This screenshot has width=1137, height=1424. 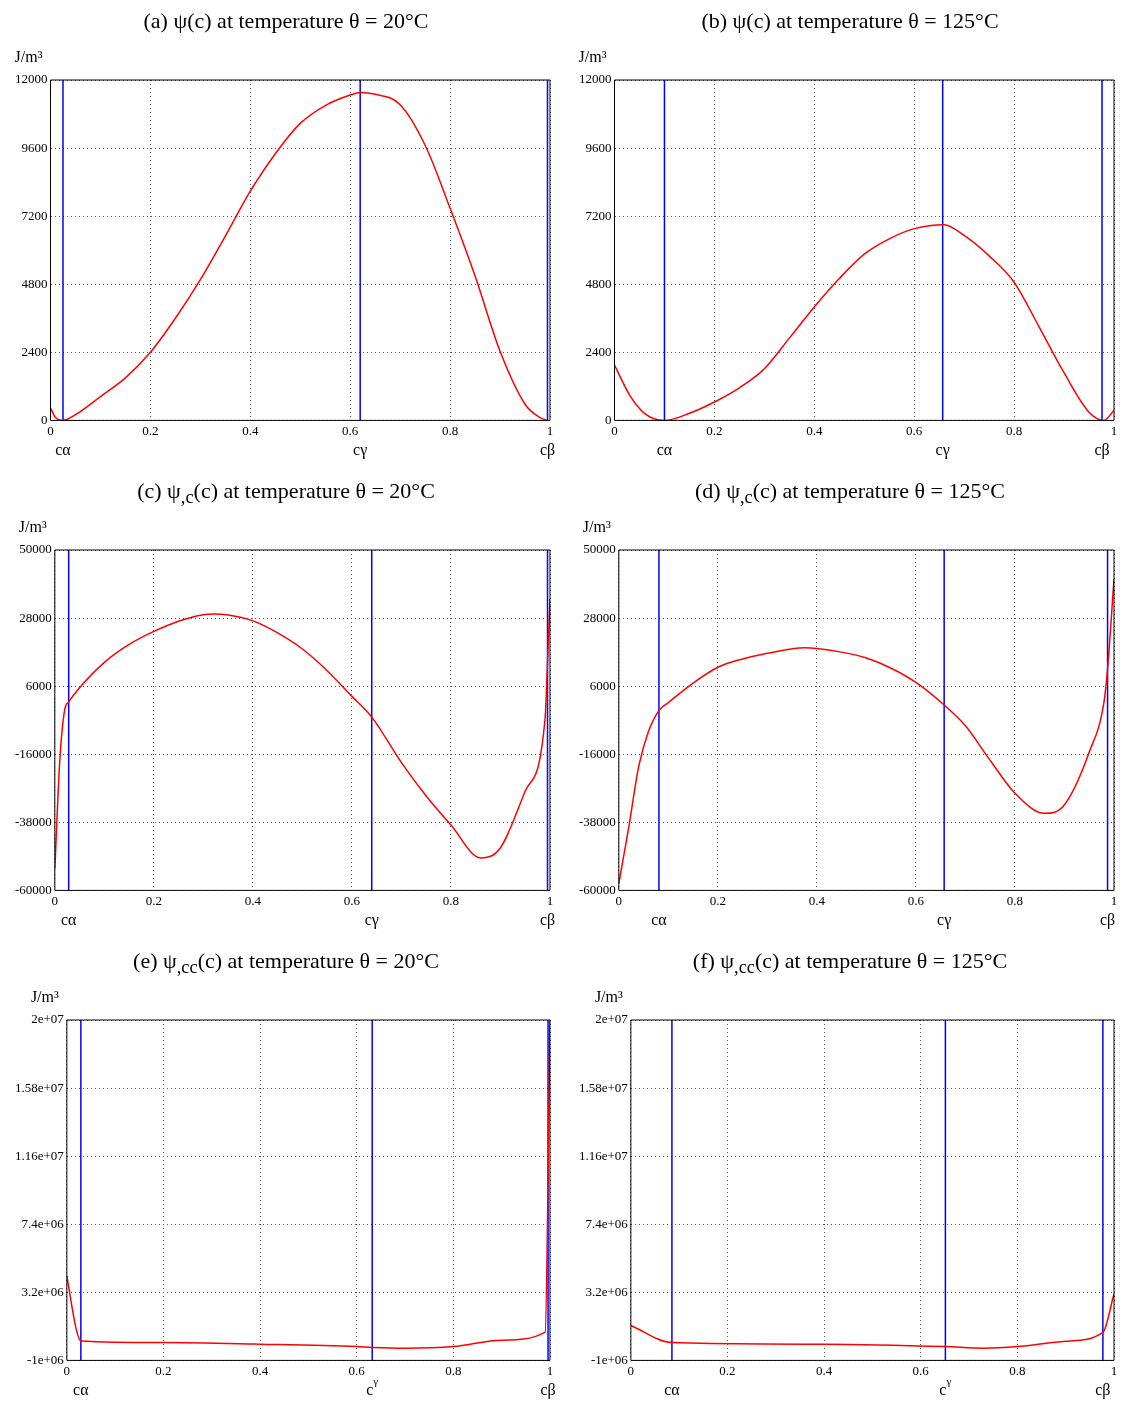 What do you see at coordinates (286, 964) in the screenshot?
I see `chart-title: (e) ψ$_{,cc}$(c) at temperature θ = 20°C` at bounding box center [286, 964].